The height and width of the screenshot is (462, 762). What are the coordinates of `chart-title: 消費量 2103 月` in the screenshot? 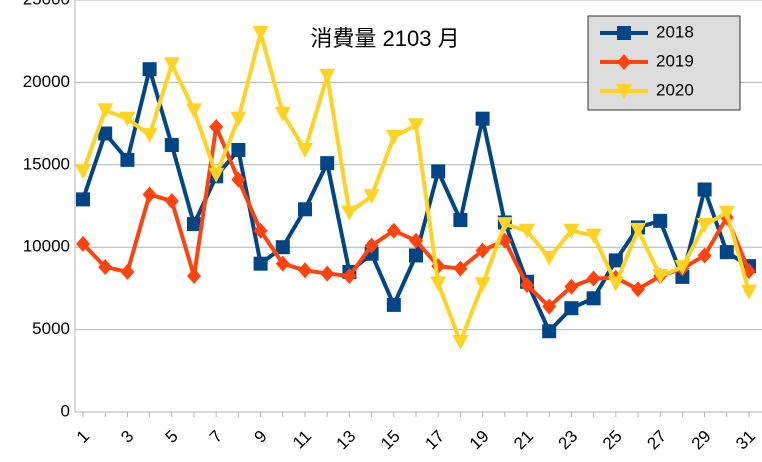 It's located at (384, 38).